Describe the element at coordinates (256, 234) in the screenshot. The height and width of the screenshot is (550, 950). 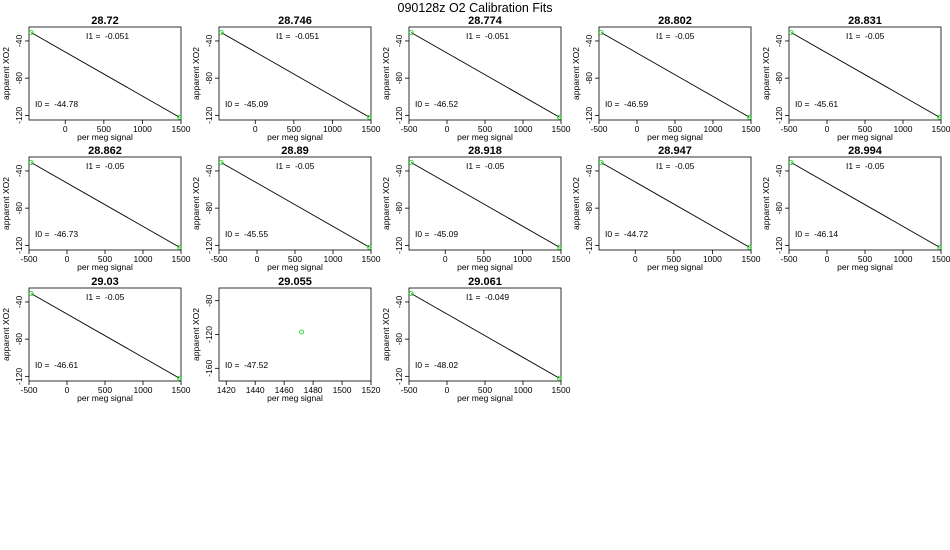
I see `i0-value: -45.55` at that location.